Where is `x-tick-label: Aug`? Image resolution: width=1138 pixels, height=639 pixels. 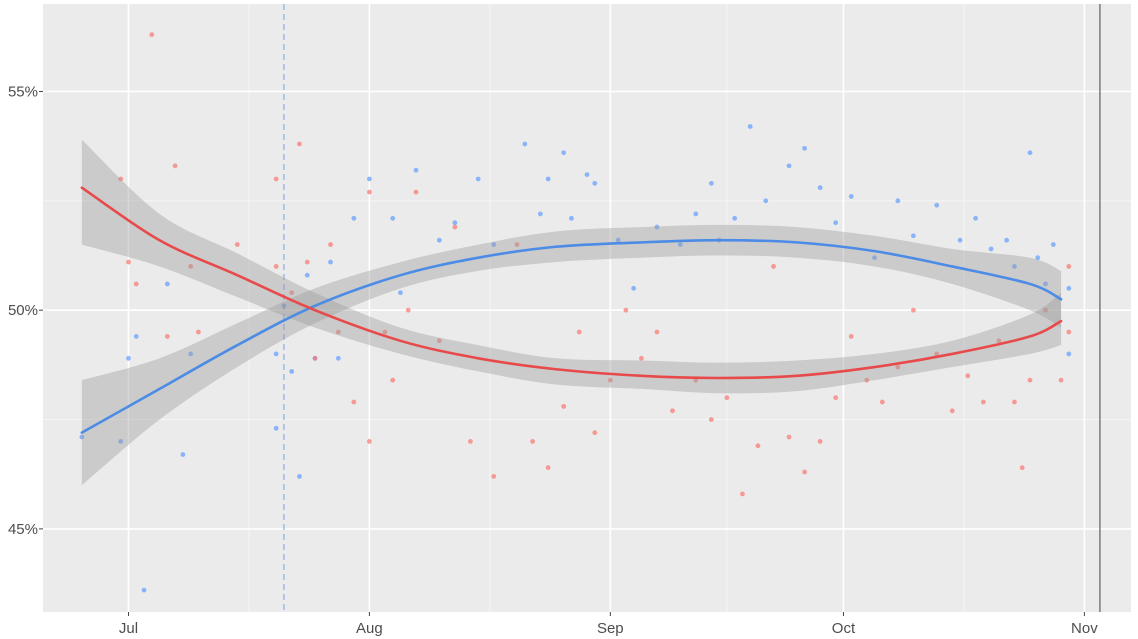
x-tick-label: Aug is located at coordinates (369, 628).